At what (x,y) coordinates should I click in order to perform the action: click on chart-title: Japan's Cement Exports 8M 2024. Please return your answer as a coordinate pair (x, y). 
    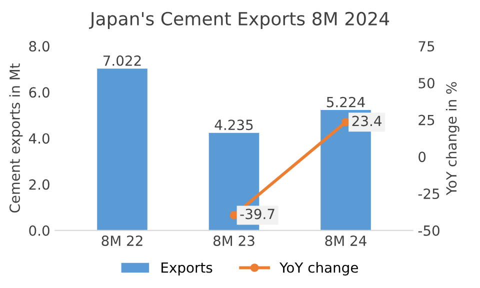
    Looking at the image, I should click on (239, 20).